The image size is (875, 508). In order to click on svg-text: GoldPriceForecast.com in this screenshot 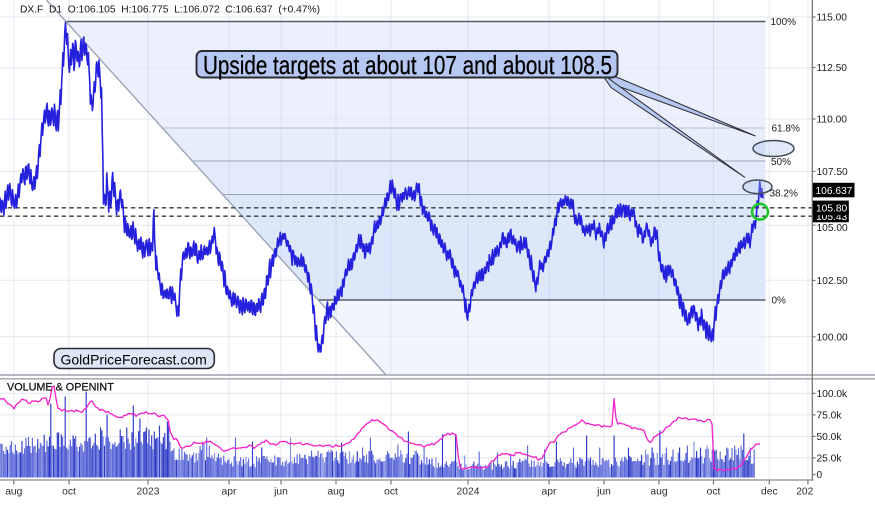, I will do `click(134, 359)`.